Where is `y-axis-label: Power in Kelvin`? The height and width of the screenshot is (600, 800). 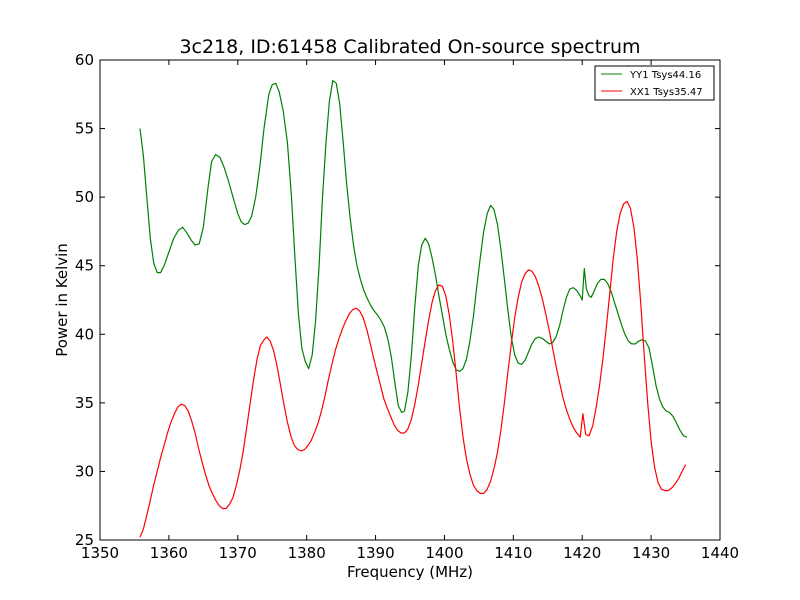 y-axis-label: Power in Kelvin is located at coordinates (62, 300).